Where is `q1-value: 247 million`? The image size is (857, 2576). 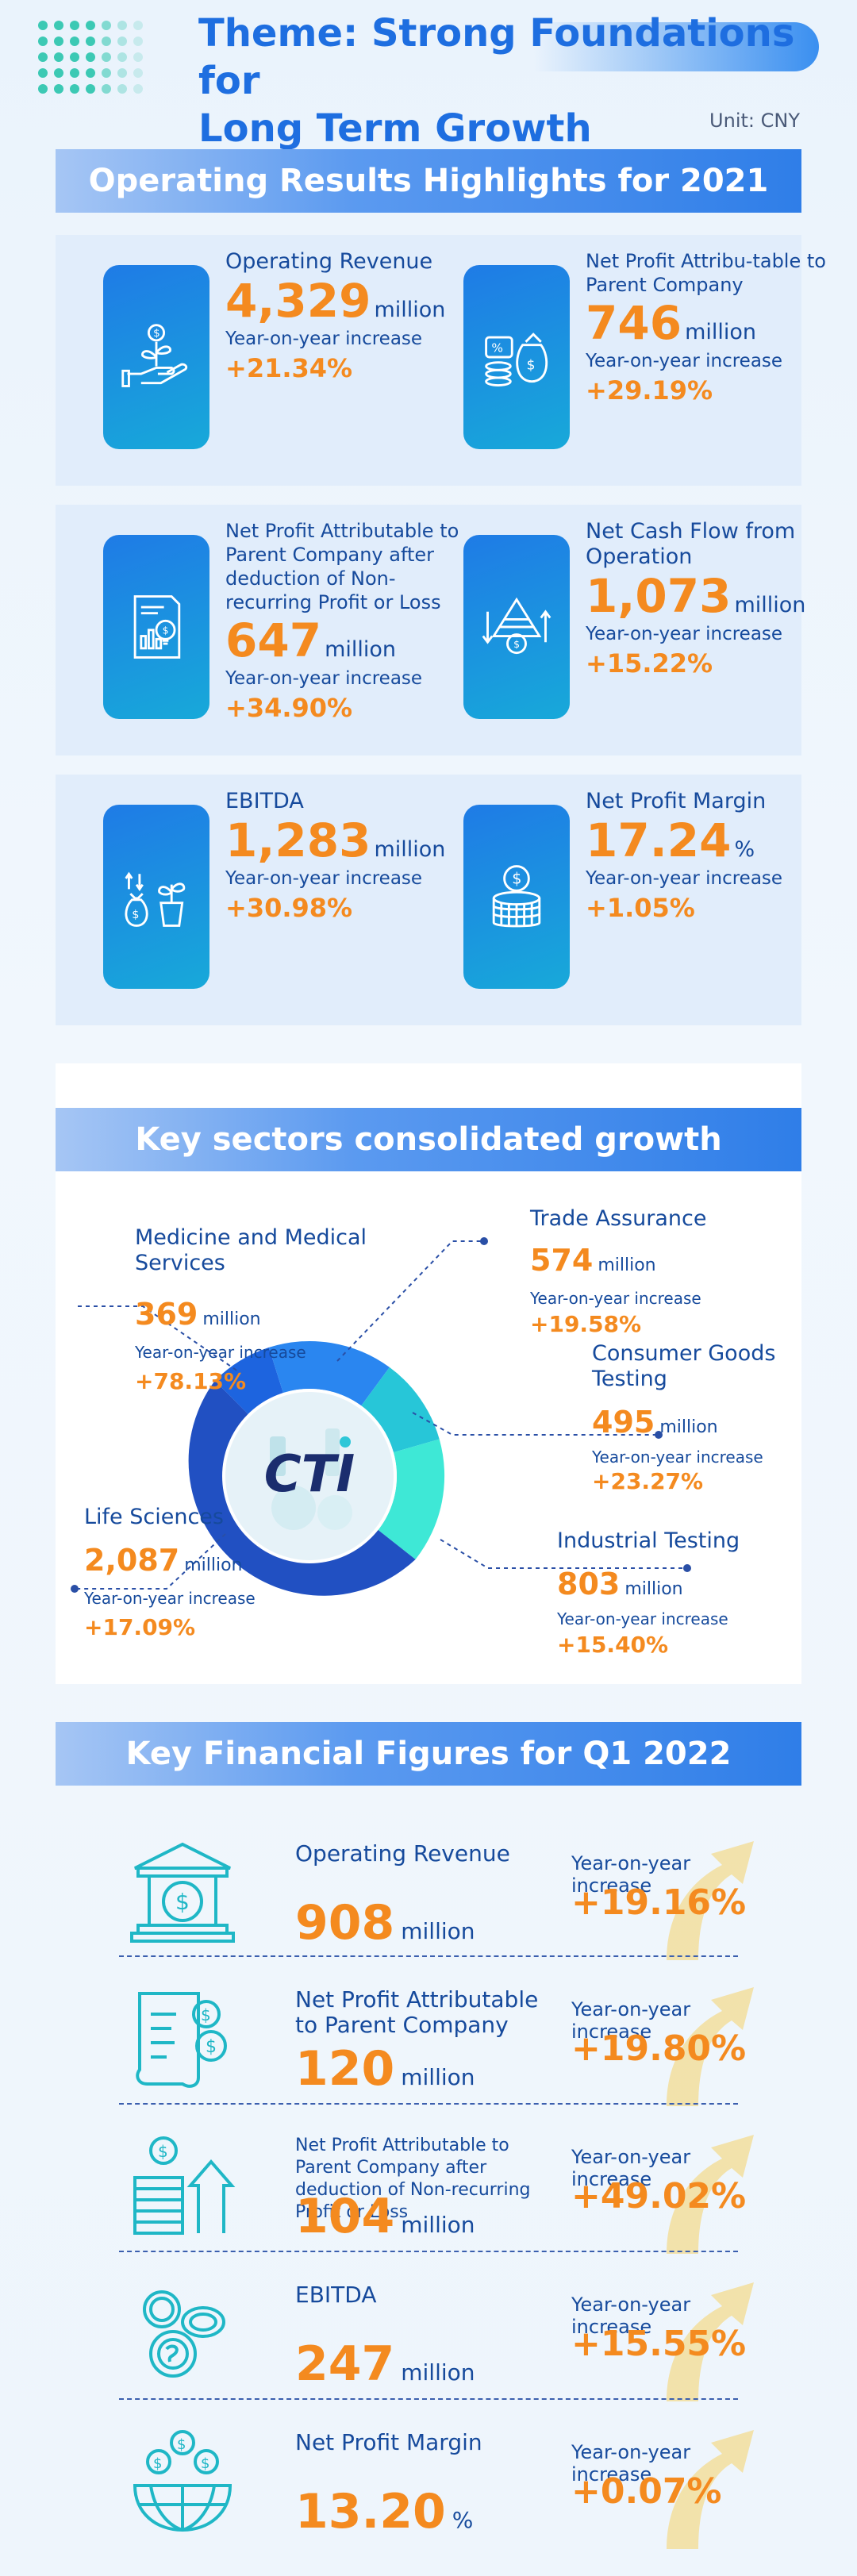
q1-value: 247 million is located at coordinates (385, 2364).